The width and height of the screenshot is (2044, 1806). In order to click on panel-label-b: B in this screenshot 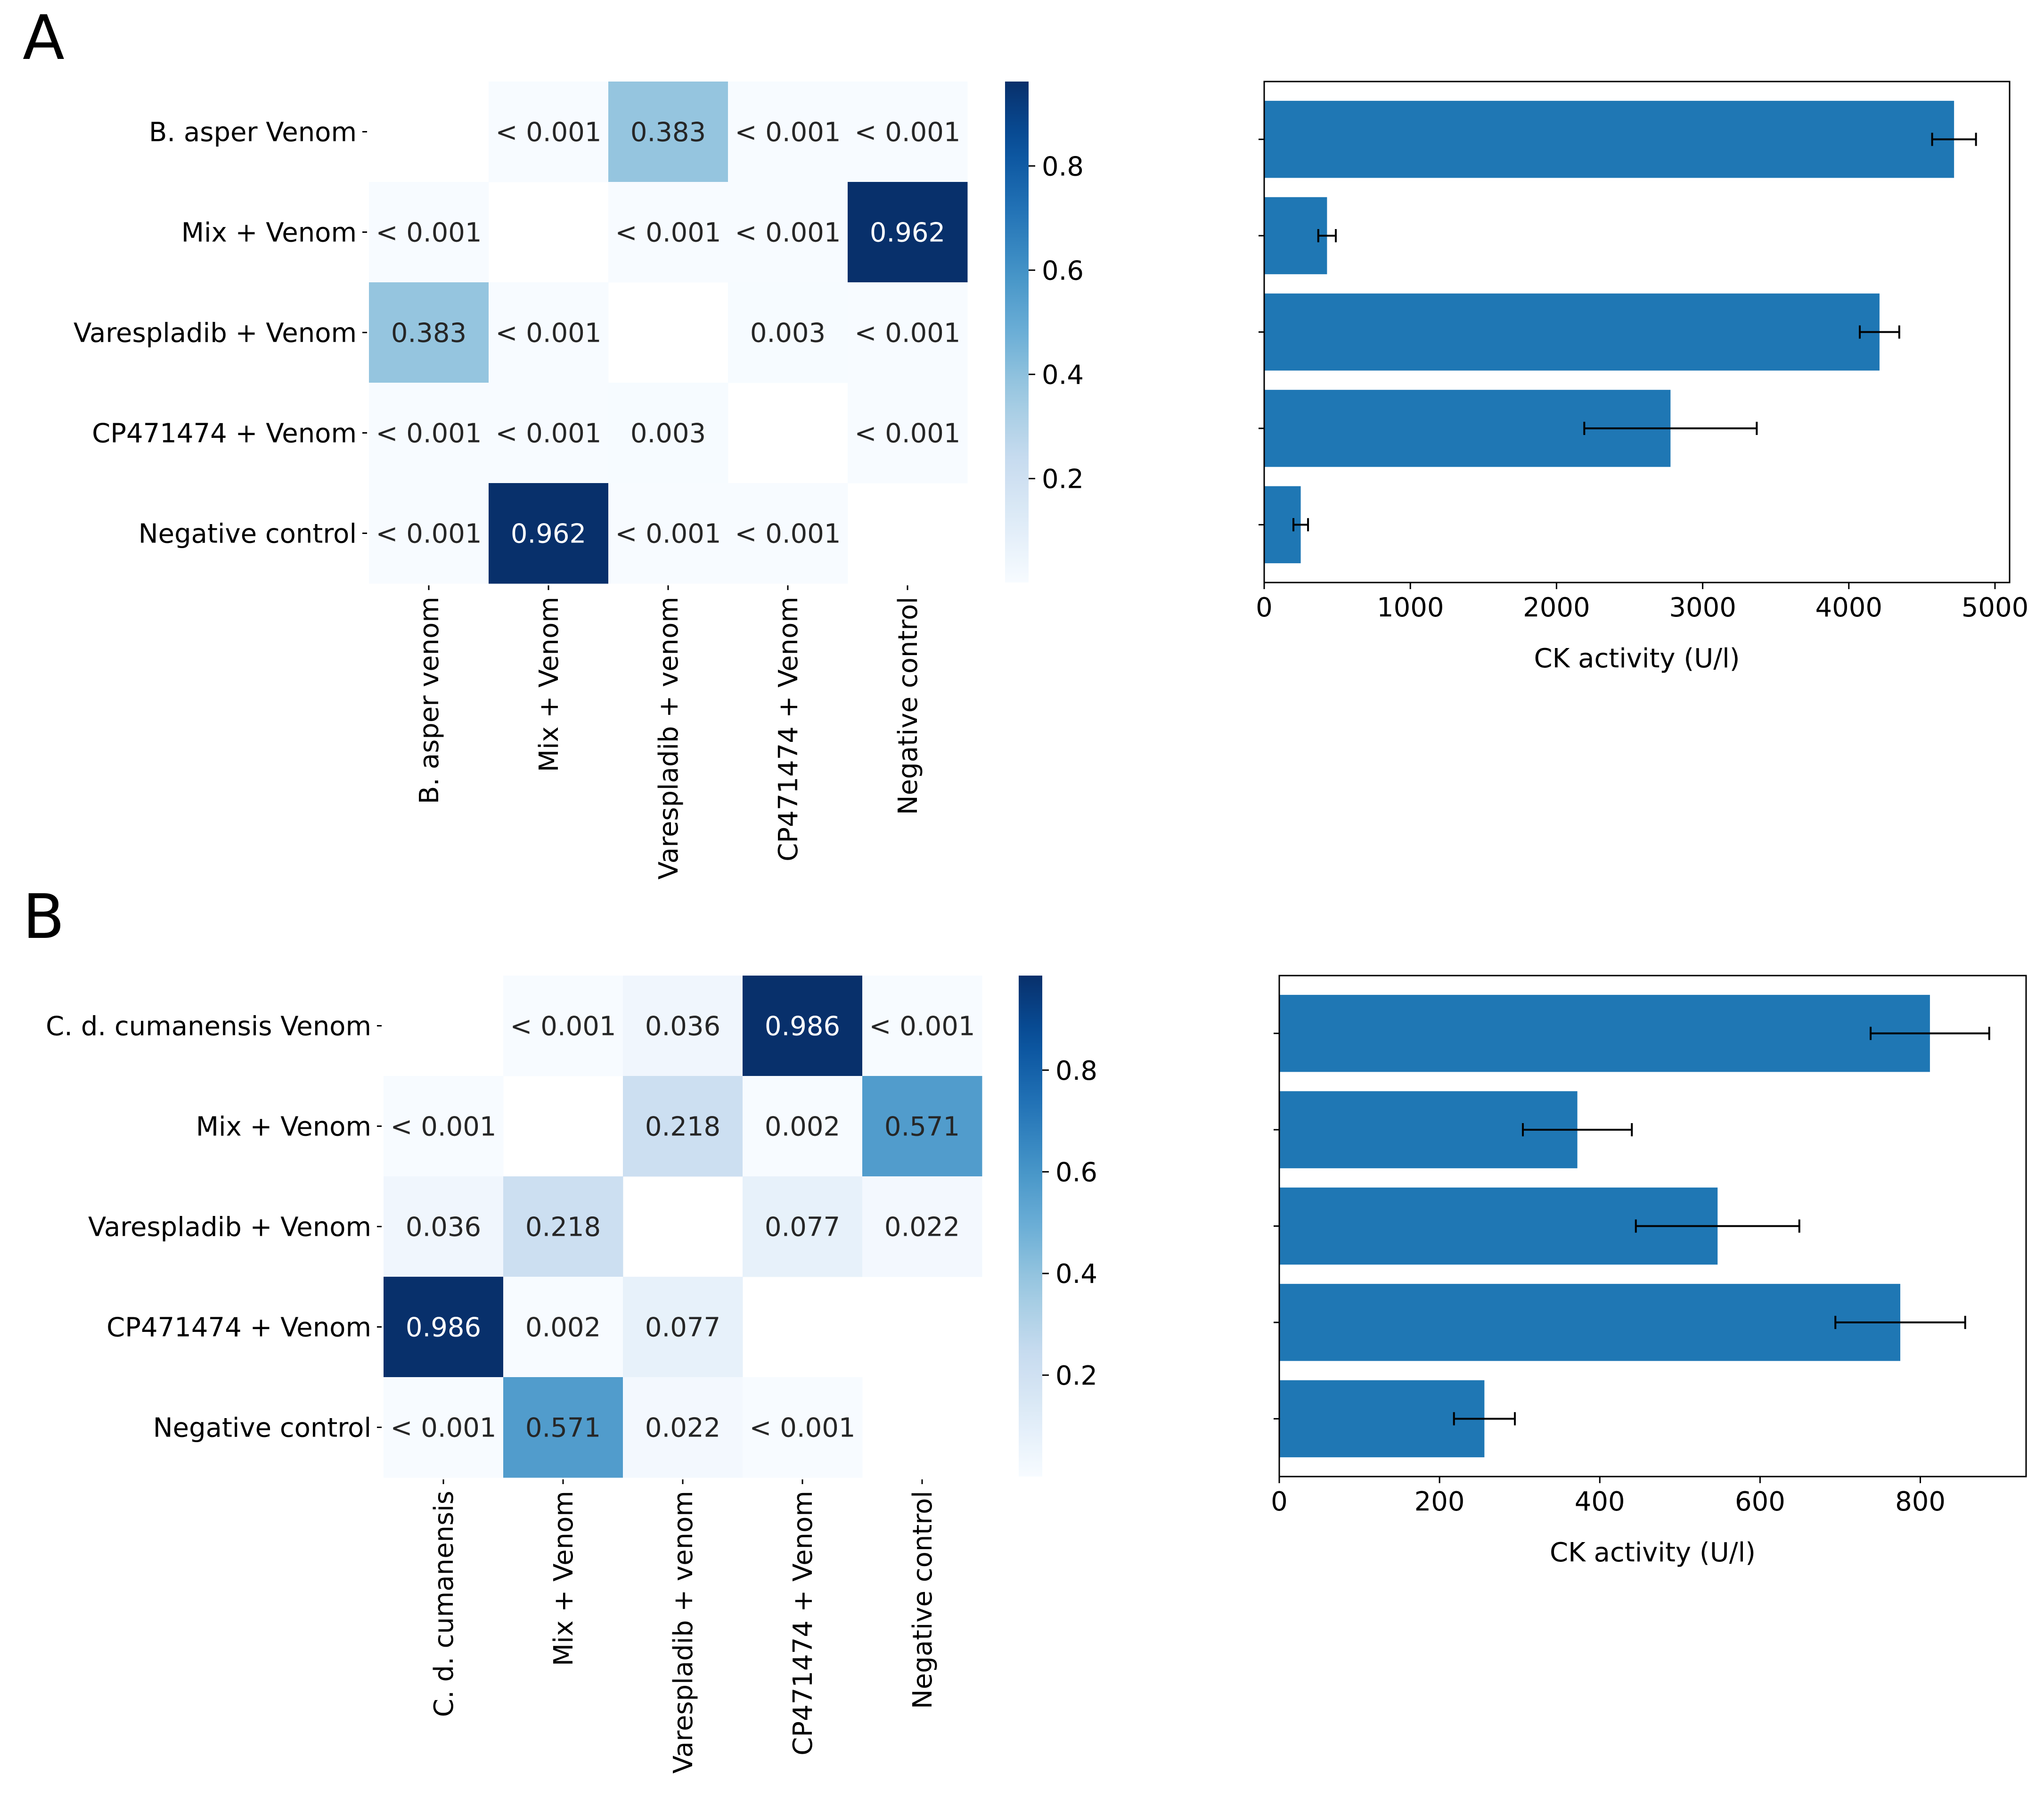, I will do `click(44, 916)`.